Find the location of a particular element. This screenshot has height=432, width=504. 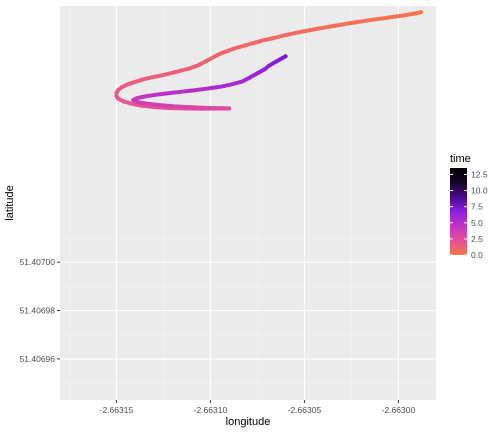

legend-label: 10.0 is located at coordinates (479, 191).